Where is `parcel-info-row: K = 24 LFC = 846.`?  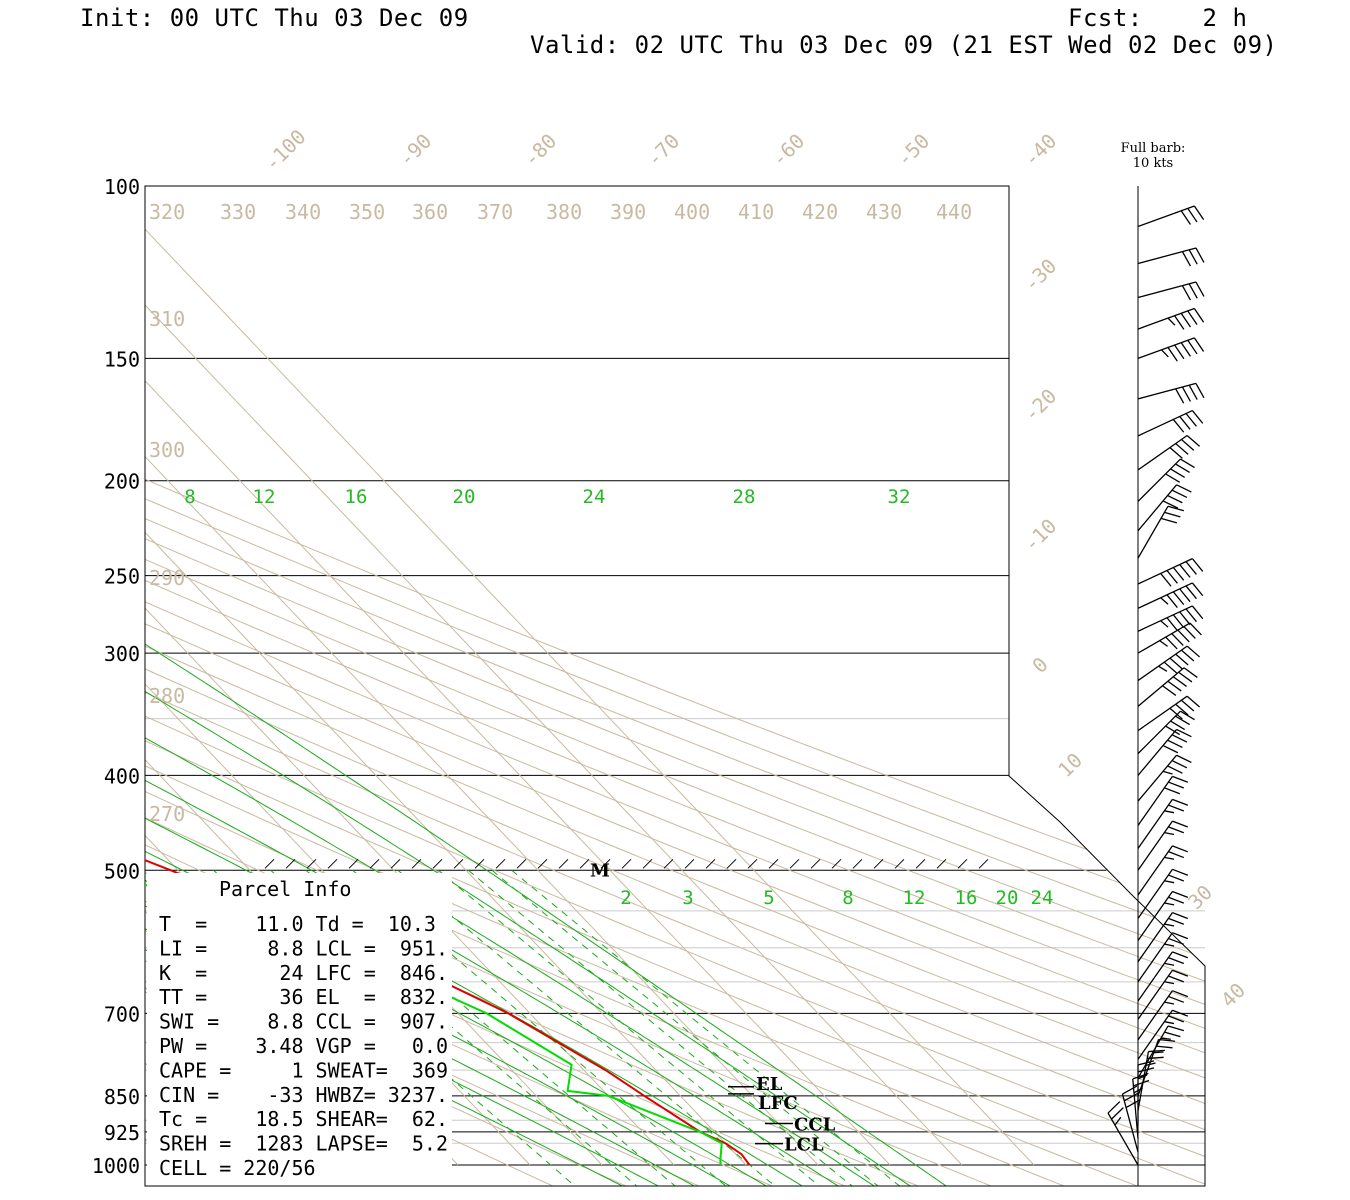 parcel-info-row: K = 24 LFC = 846. is located at coordinates (303, 973).